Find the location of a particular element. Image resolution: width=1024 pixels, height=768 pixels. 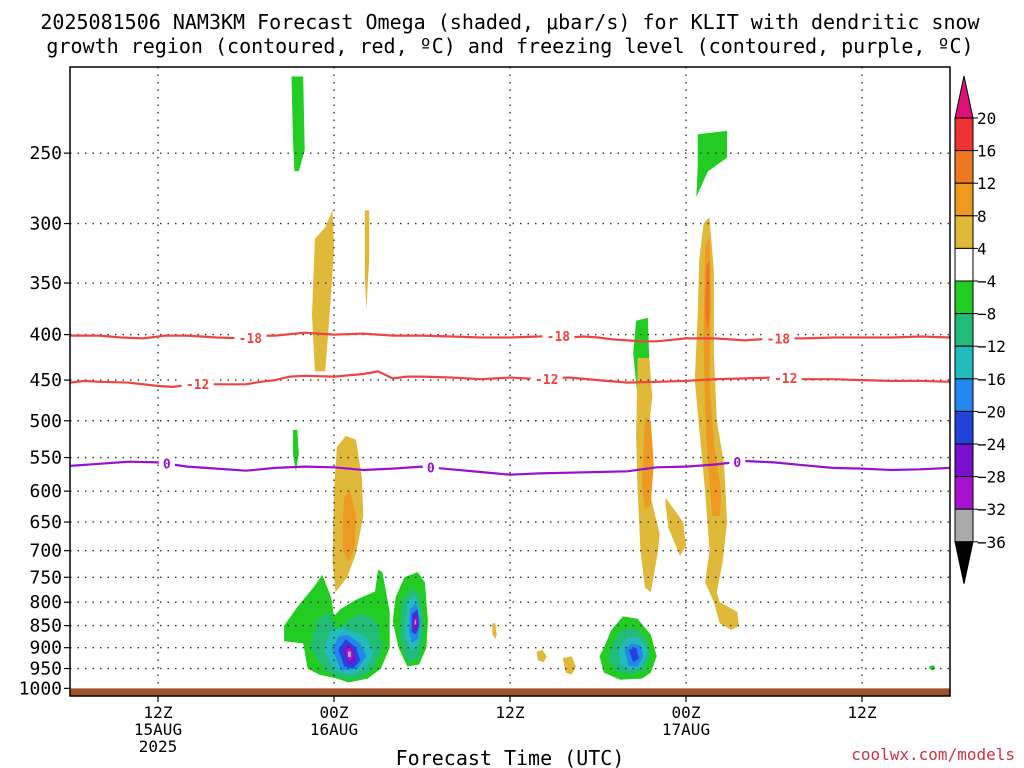

colorbar-label-2: 12 is located at coordinates (986, 183).